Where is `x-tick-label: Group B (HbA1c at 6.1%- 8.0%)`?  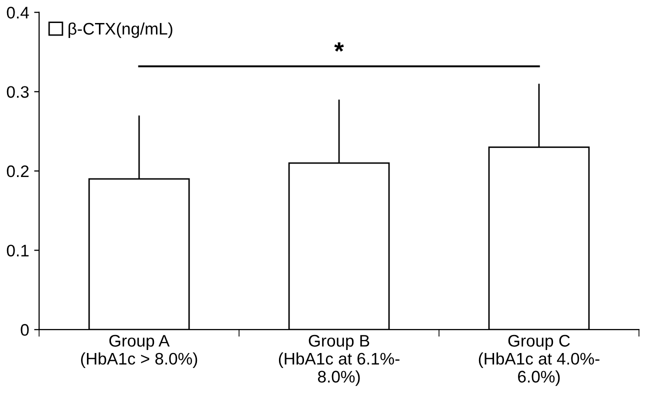
x-tick-label: Group B (HbA1c at 6.1%- 8.0%) is located at coordinates (339, 360).